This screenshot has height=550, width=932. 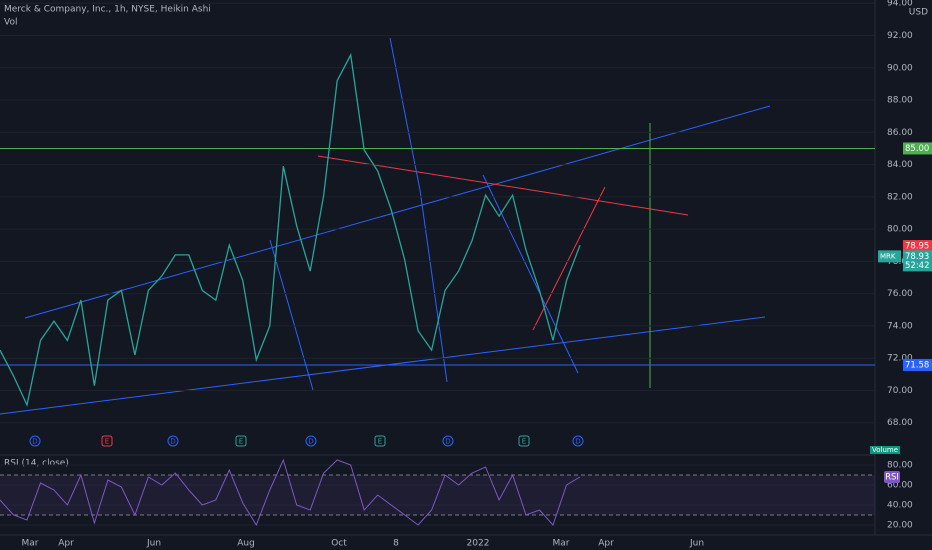 I want to click on rsi-title: RSI (14, close), so click(x=36, y=464).